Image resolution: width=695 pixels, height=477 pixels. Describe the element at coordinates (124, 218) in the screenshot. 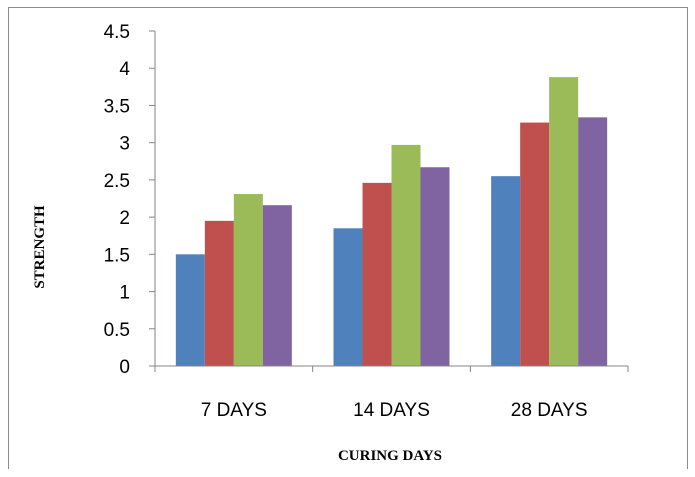

I see `y-tick-label: 2` at that location.